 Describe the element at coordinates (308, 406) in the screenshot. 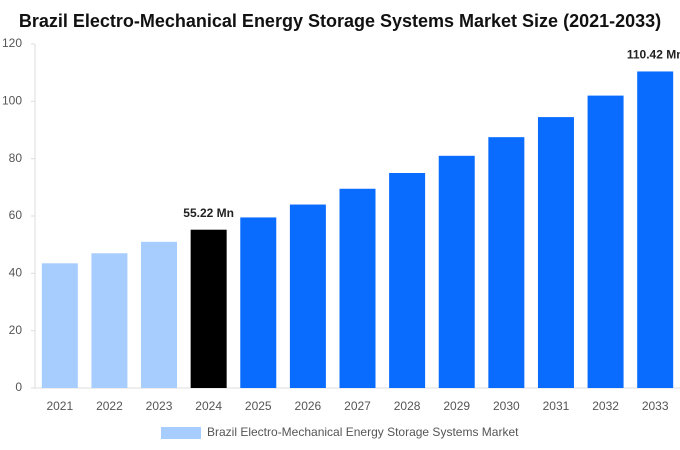

I see `x-tick-label: 2026` at that location.